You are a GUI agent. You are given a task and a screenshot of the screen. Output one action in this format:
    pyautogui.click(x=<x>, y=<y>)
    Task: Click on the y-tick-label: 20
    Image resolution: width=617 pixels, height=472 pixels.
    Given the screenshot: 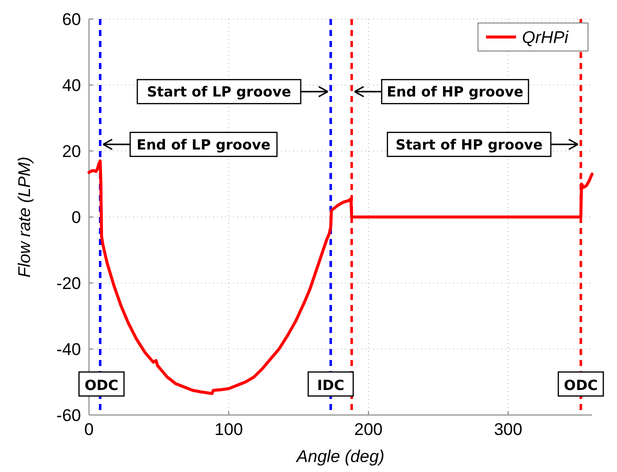 What is the action you would take?
    pyautogui.click(x=71, y=151)
    